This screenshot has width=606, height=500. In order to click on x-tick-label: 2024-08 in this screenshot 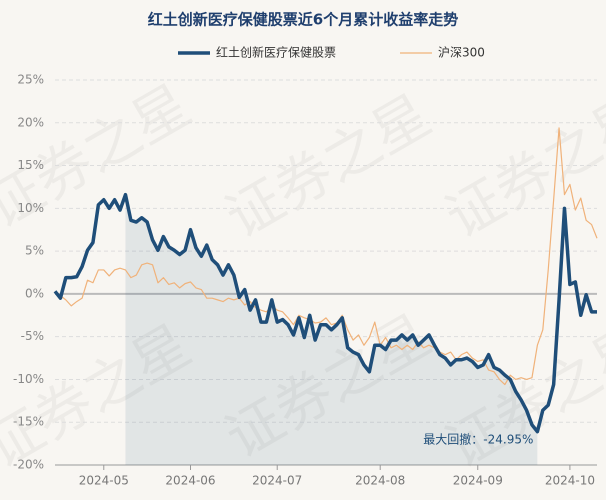, I will do `click(380, 481)`.